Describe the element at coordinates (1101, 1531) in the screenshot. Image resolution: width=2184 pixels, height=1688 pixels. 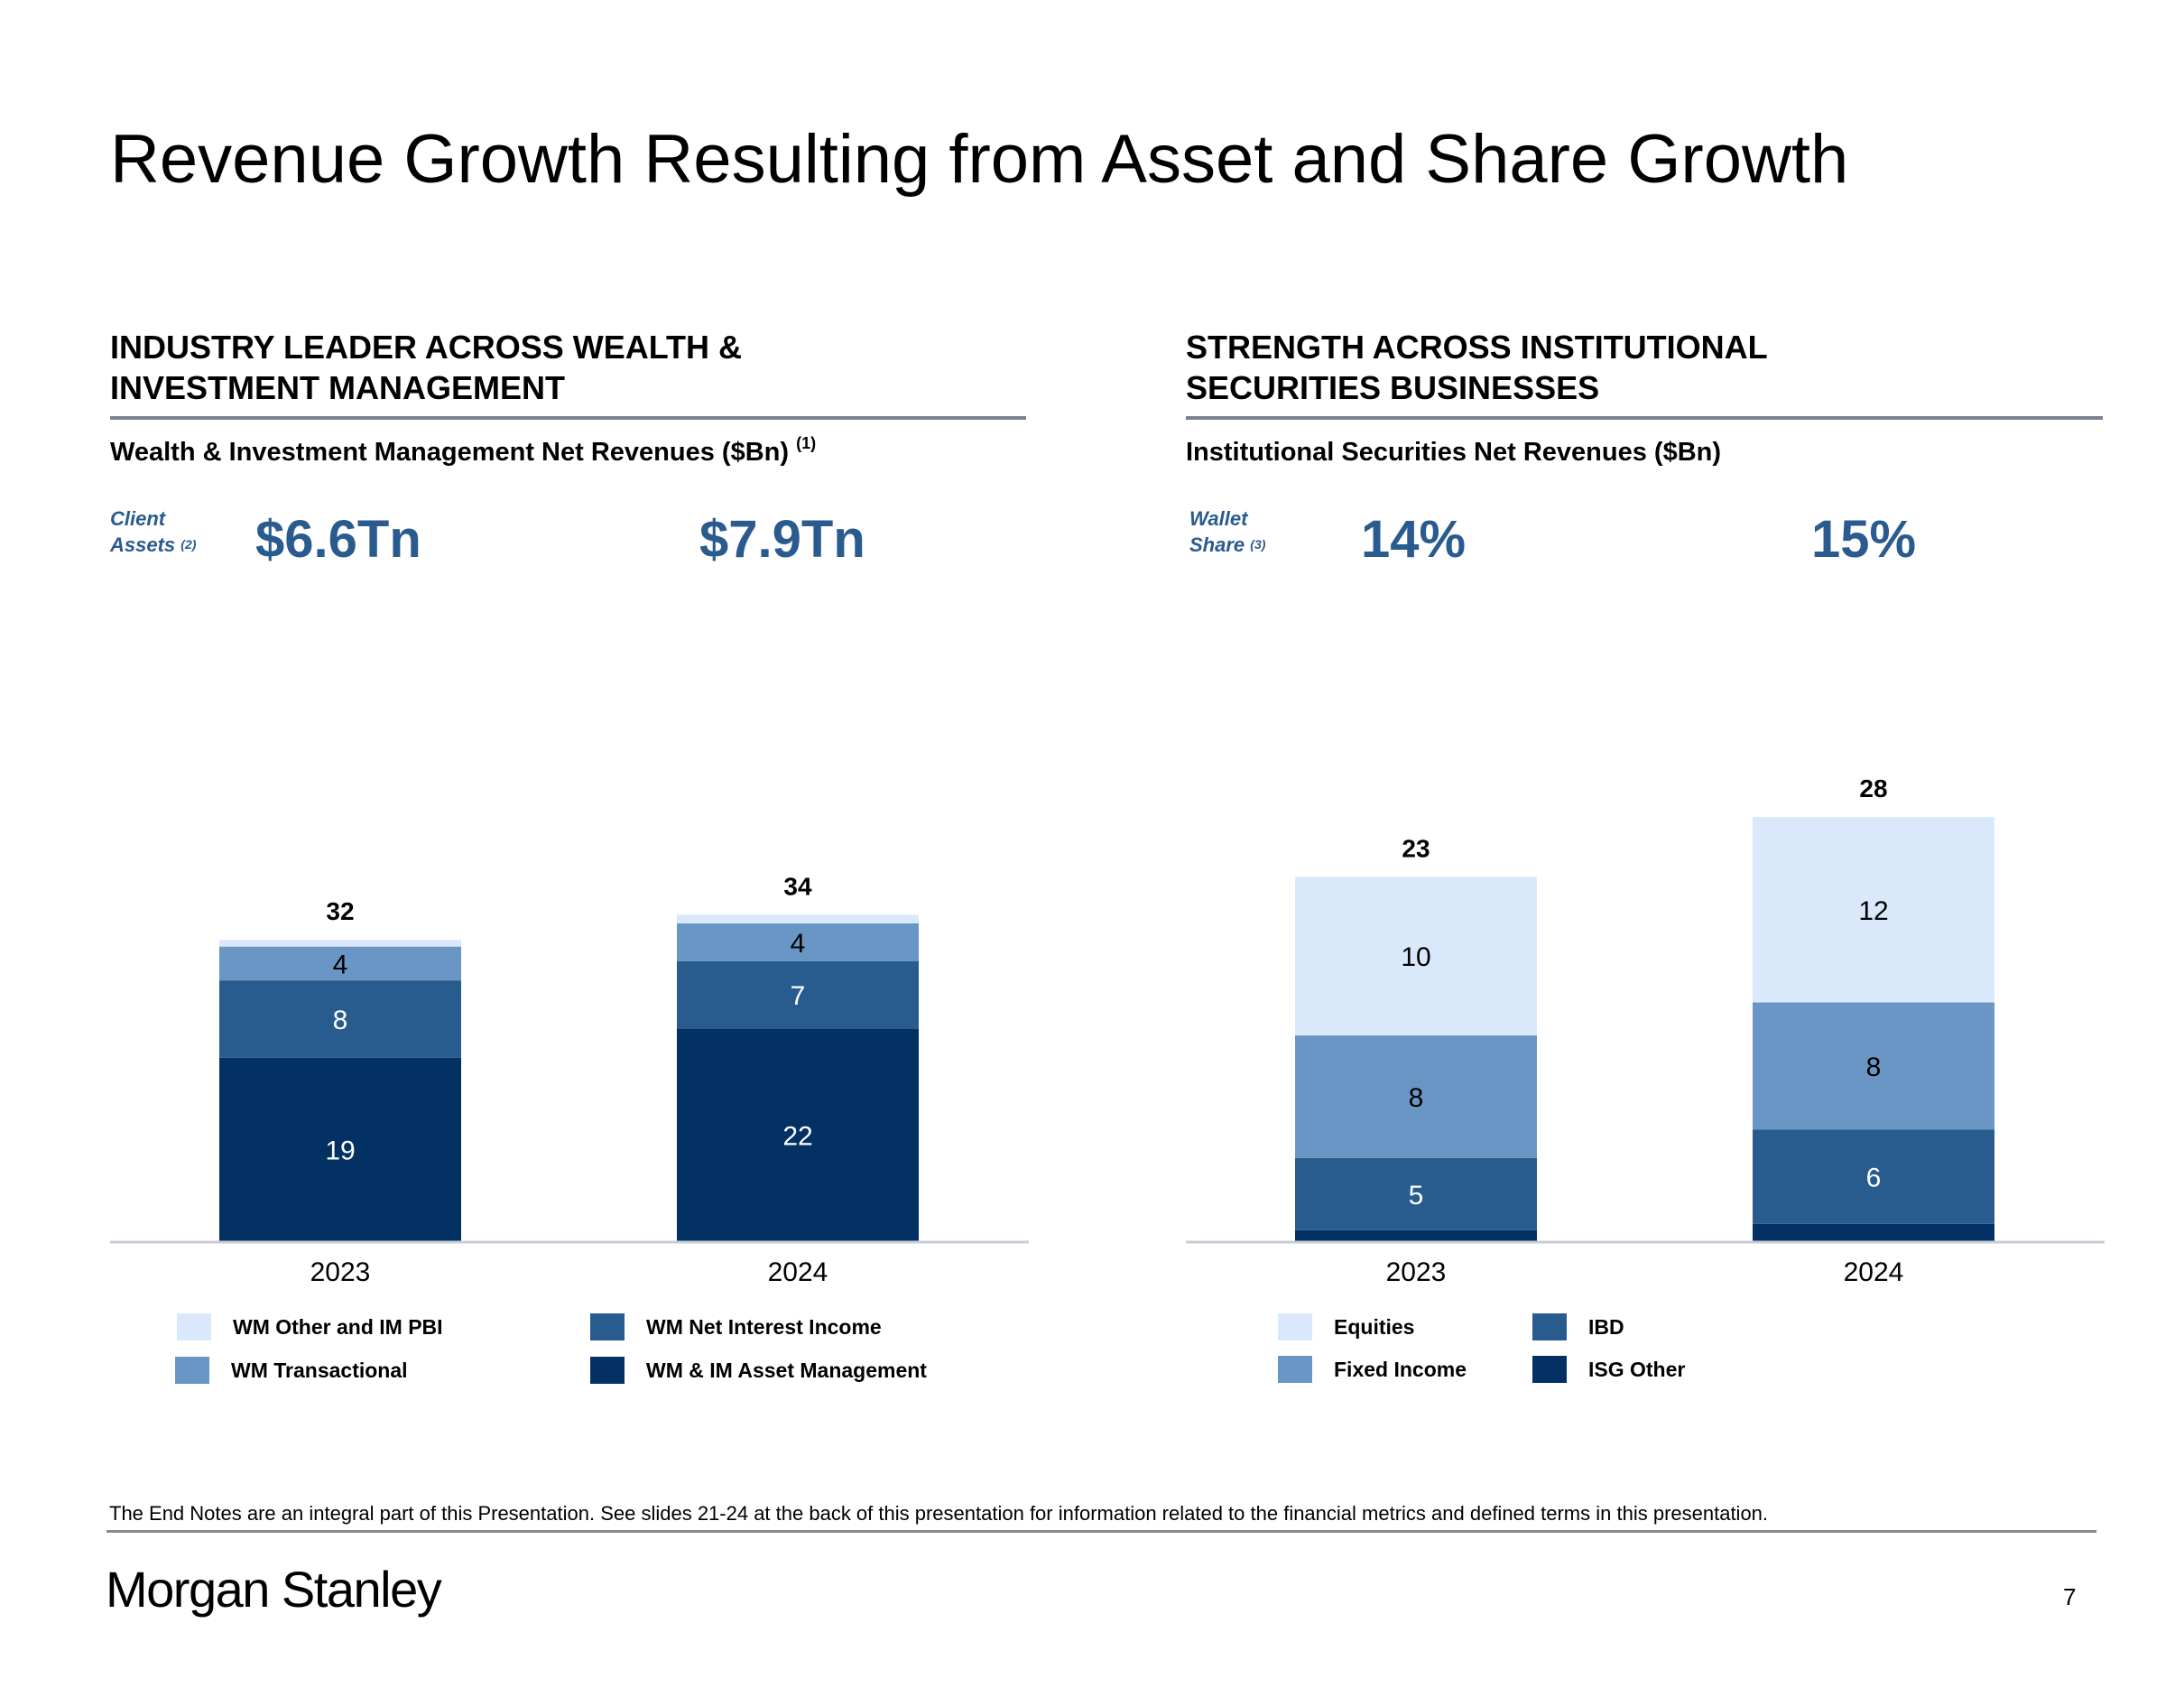
I see `footer-divider` at that location.